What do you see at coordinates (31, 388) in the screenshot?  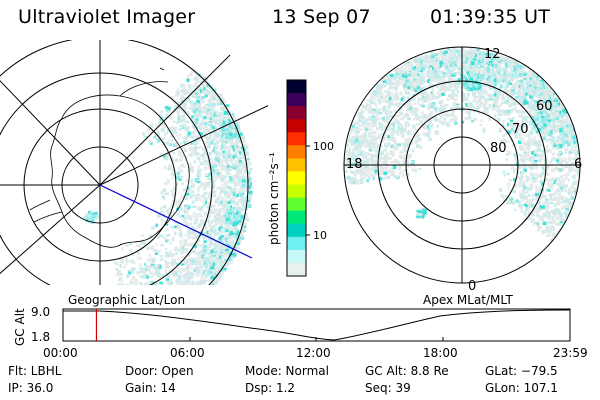 I see `ip-info: IP: 36.0` at bounding box center [31, 388].